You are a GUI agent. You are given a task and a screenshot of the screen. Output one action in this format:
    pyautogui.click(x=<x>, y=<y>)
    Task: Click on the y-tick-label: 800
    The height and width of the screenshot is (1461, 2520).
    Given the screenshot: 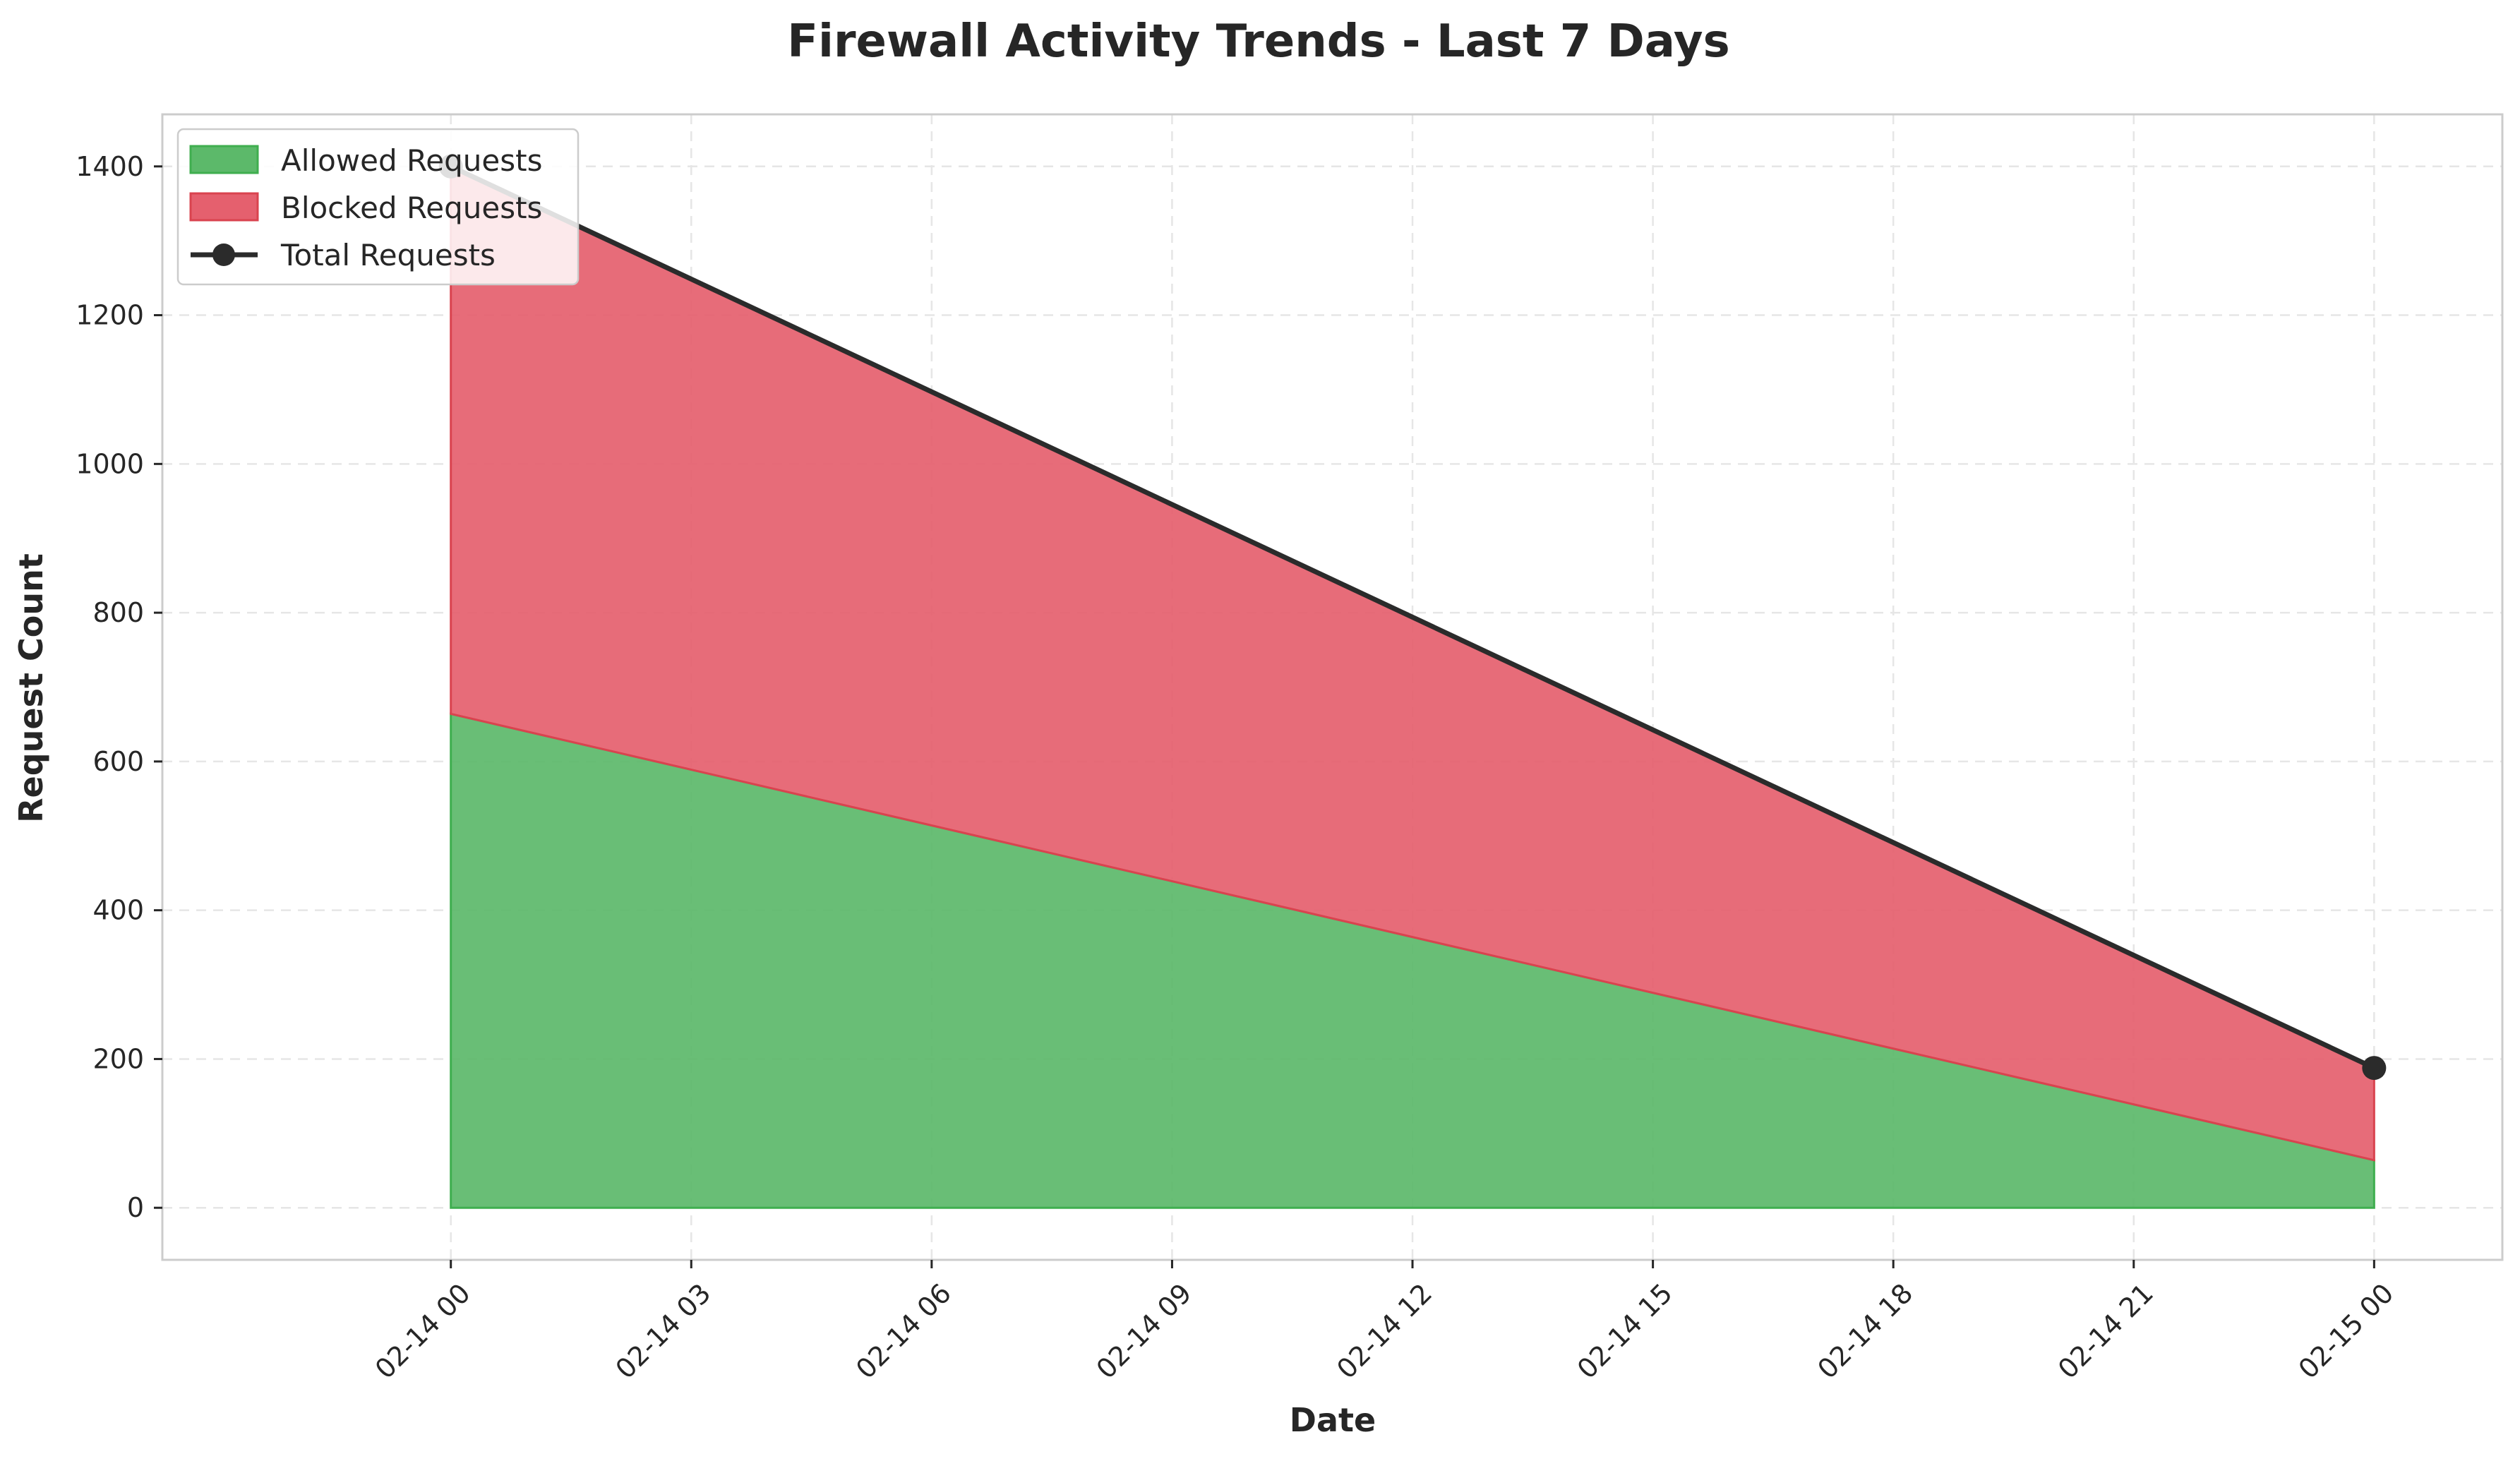 What is the action you would take?
    pyautogui.click(x=118, y=612)
    